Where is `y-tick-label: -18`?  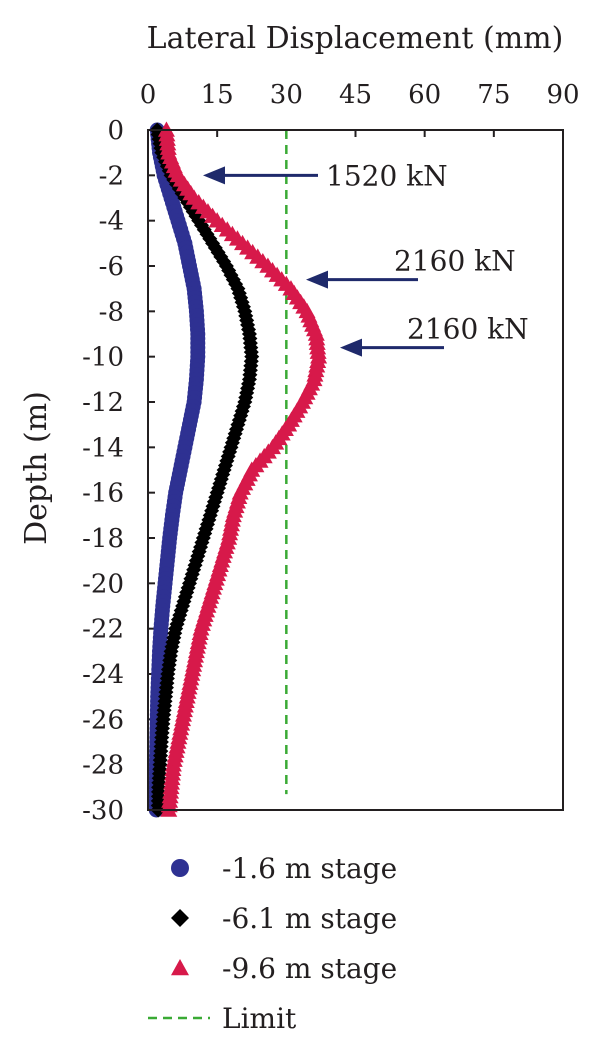
y-tick-label: -18 is located at coordinates (103, 539).